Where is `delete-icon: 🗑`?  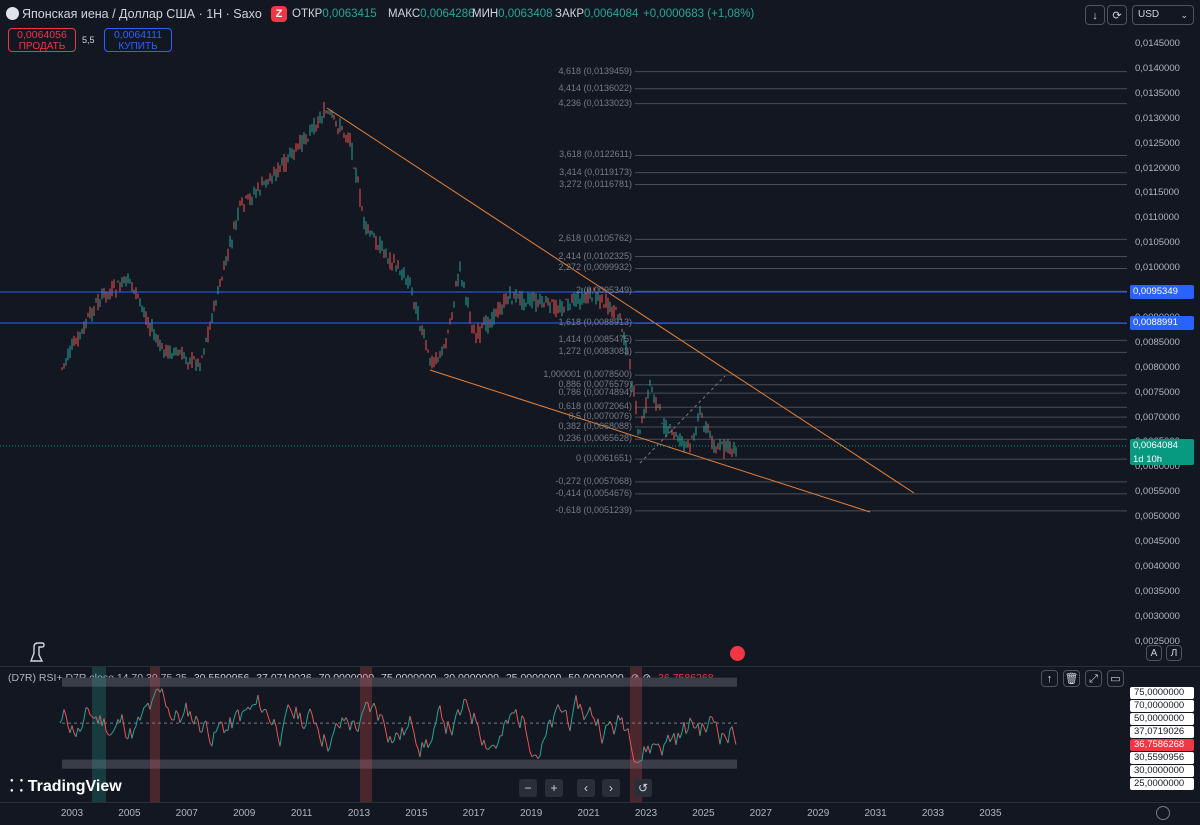
delete-icon: 🗑 is located at coordinates (1071, 678).